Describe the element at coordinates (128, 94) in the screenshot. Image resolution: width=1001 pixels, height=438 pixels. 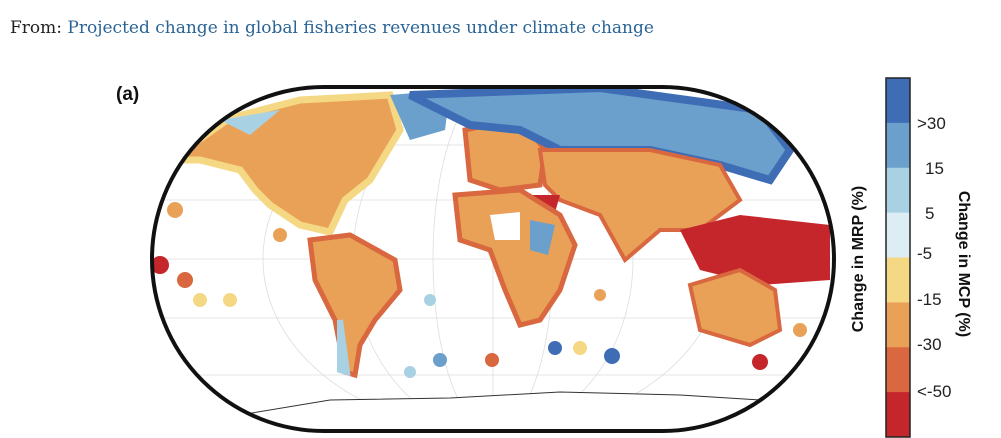
I see `panel-label: (a)` at that location.